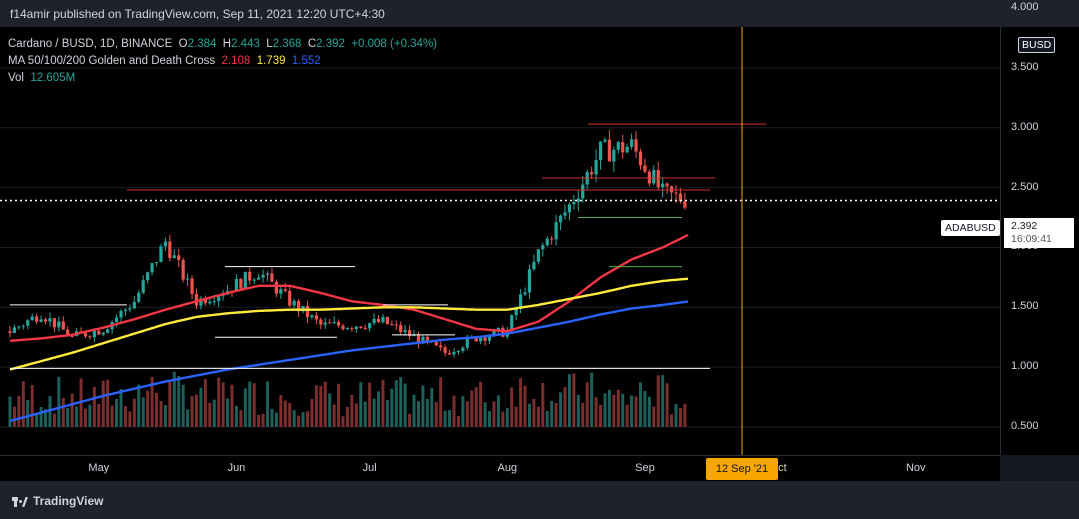 The width and height of the screenshot is (1079, 519). Describe the element at coordinates (742, 469) in the screenshot. I see `cursor-date-label: 12 Sep '21` at that location.